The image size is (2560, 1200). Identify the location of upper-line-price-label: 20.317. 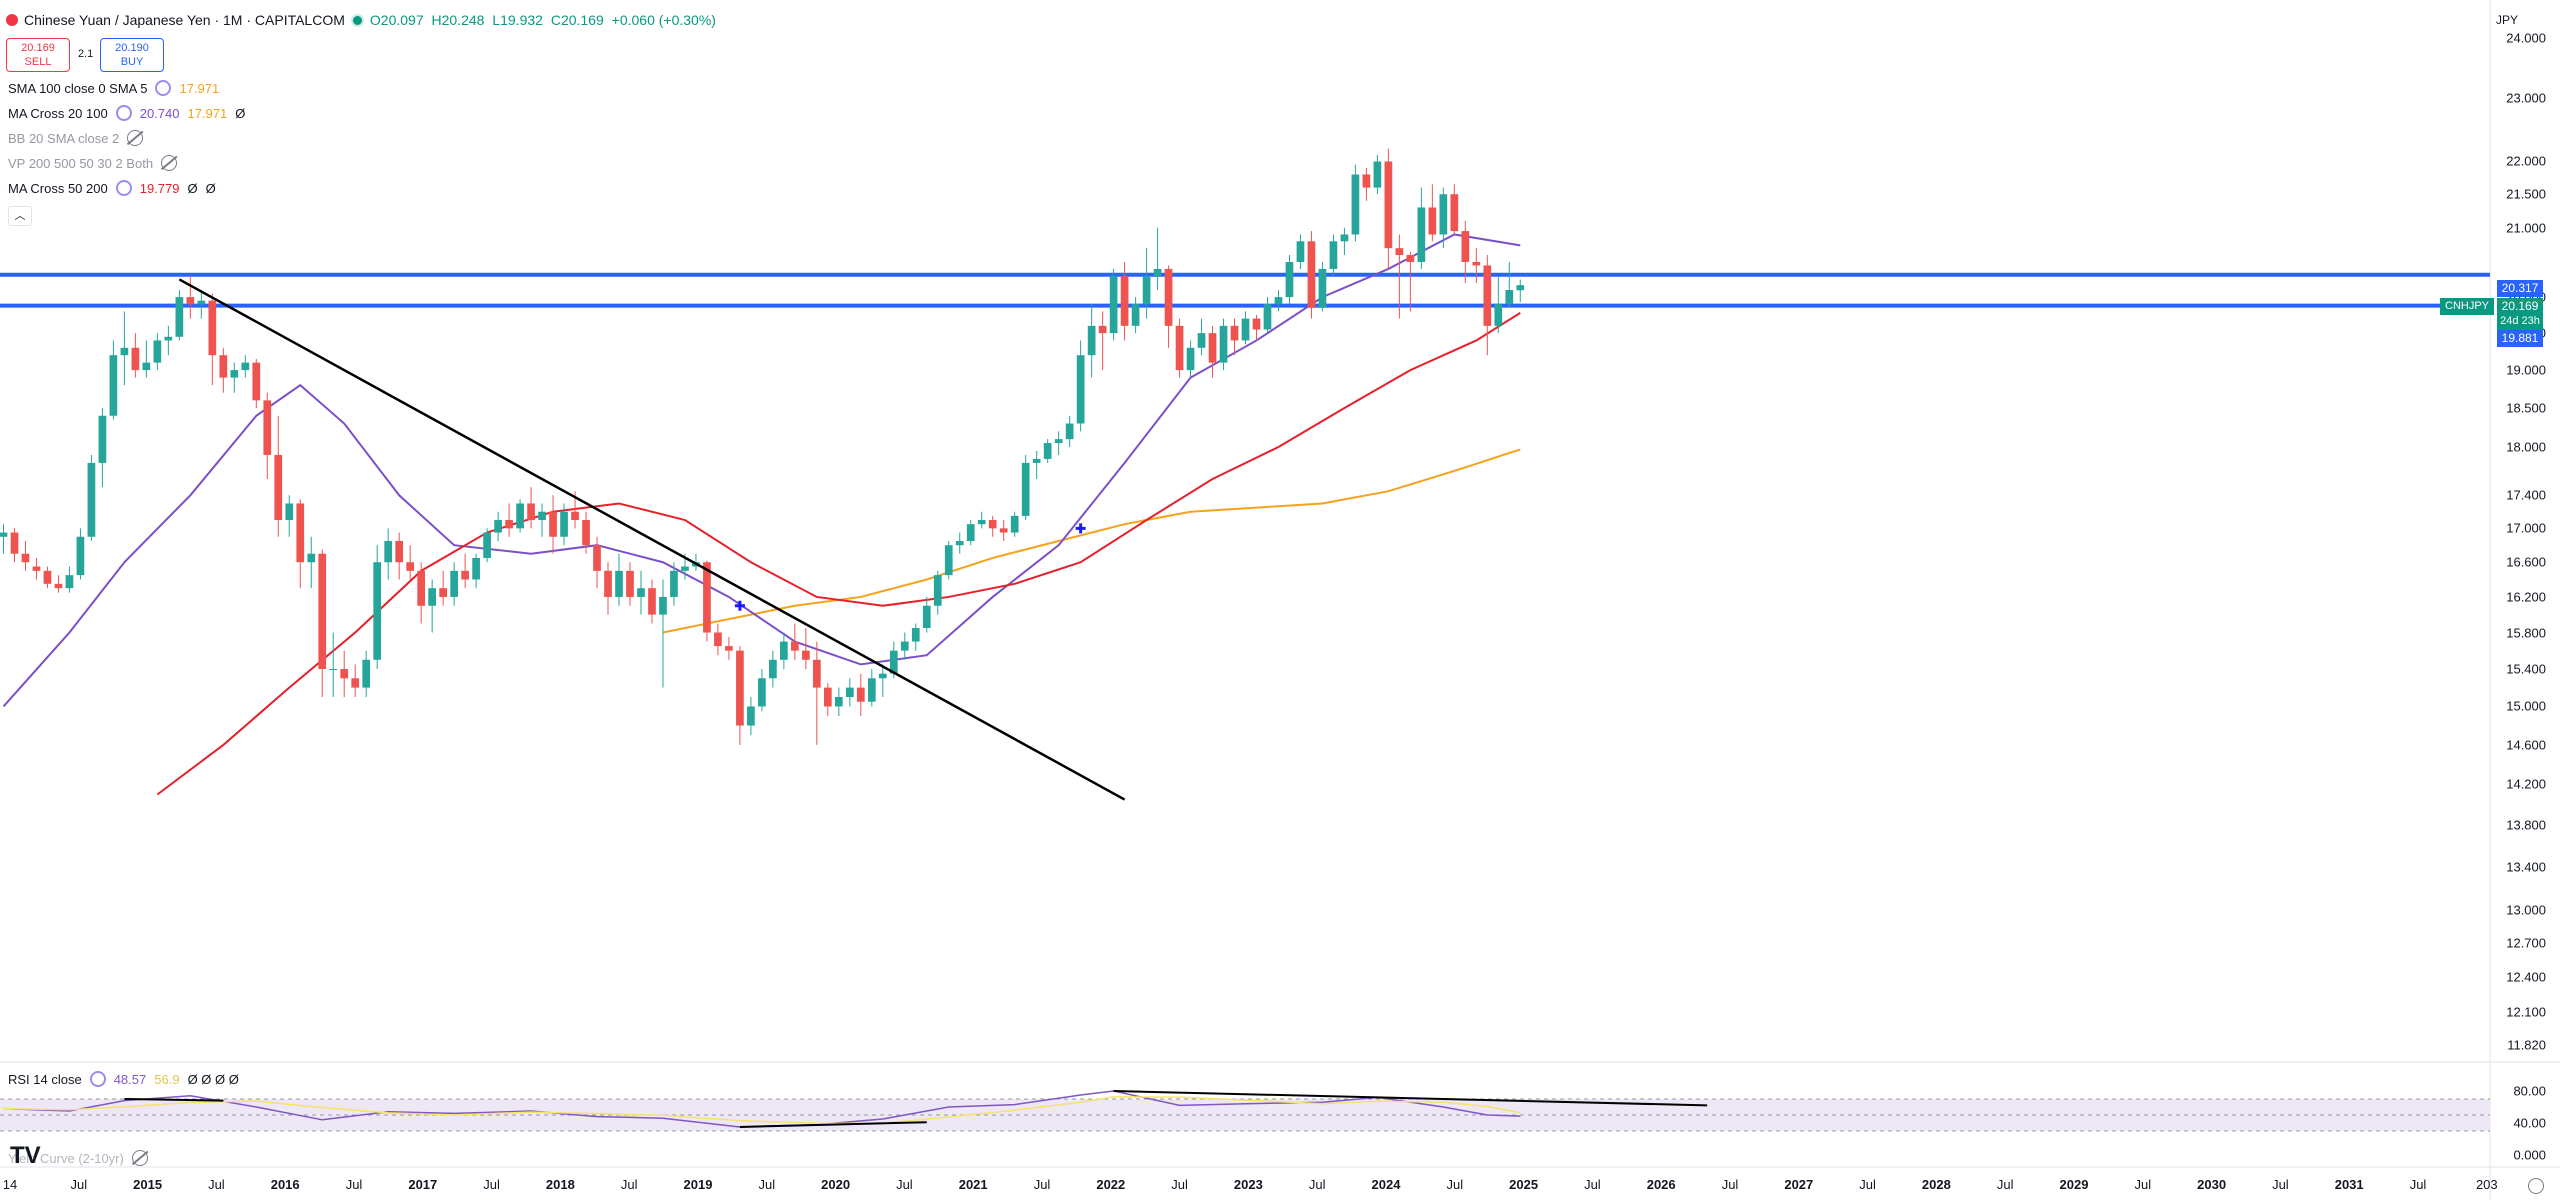
(2520, 288).